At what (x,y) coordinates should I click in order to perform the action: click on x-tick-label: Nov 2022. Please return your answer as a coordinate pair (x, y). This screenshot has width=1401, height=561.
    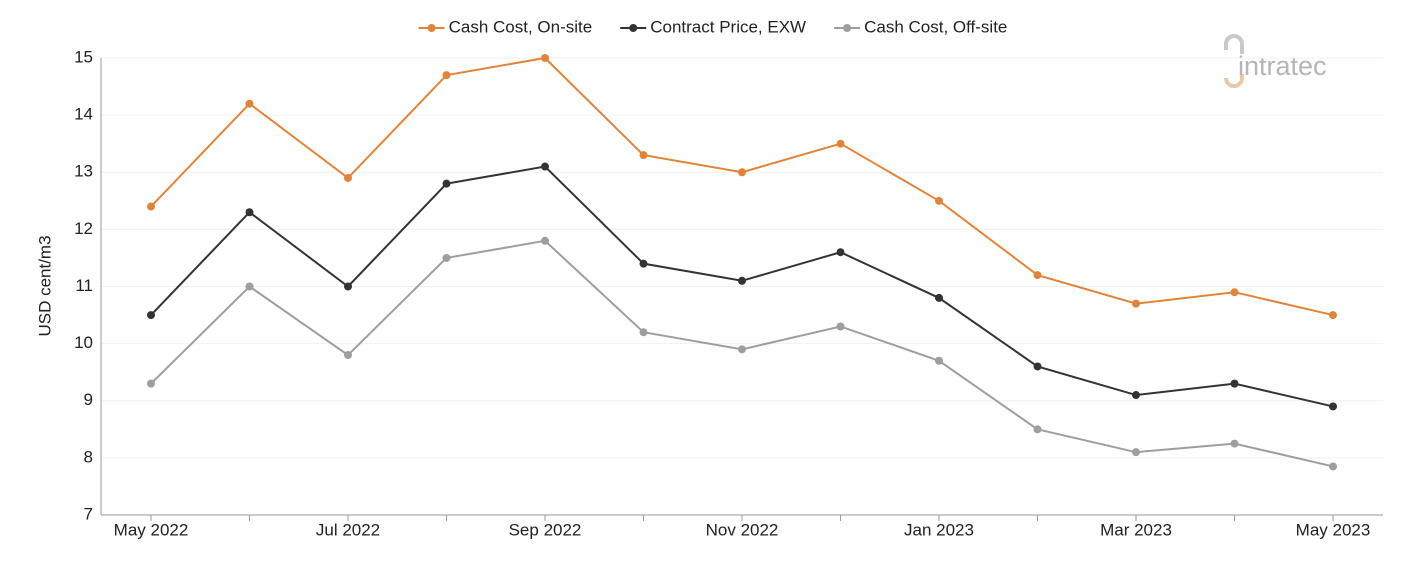
    Looking at the image, I should click on (742, 529).